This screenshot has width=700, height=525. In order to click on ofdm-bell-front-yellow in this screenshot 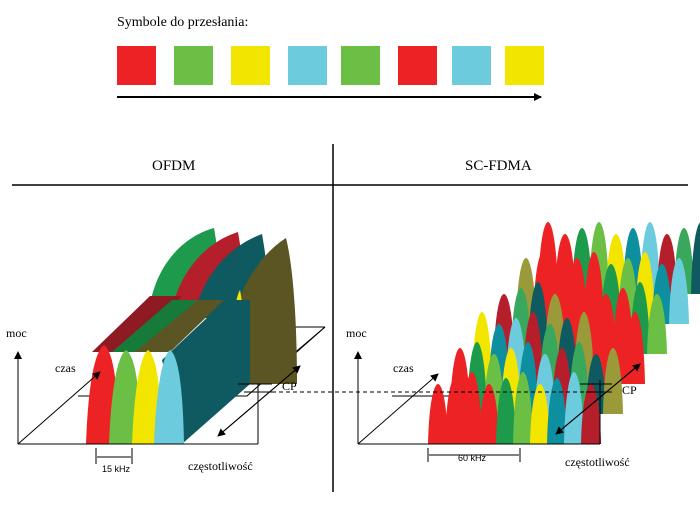, I will do `click(147, 397)`.